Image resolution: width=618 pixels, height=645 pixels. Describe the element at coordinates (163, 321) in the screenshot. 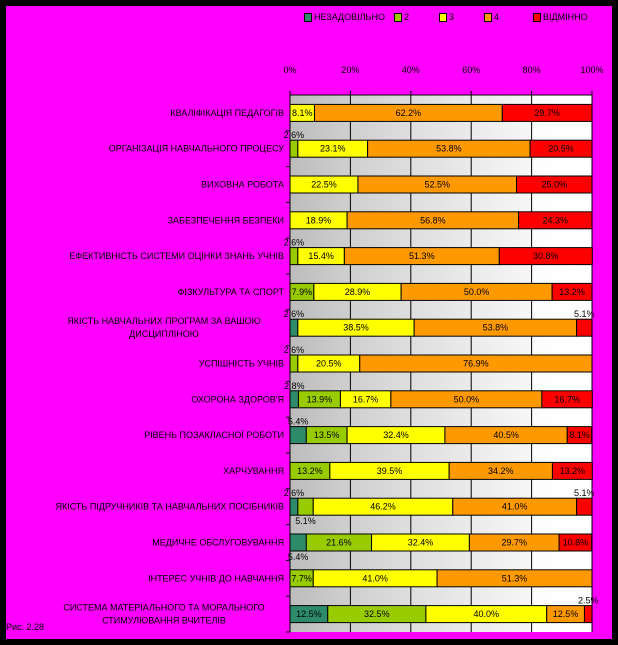

I see `category-label: ЯКІСТЬ НАВЧАЛЬНИХ ПРОГРАМ ЗА ВАШОЮ` at that location.